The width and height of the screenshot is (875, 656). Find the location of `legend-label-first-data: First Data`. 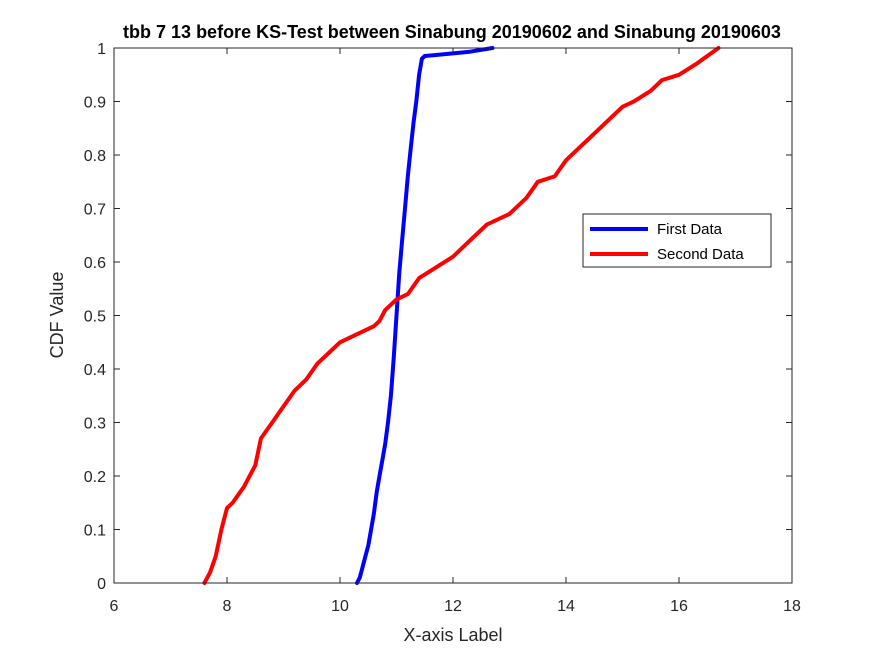

legend-label-first-data: First Data is located at coordinates (690, 229).